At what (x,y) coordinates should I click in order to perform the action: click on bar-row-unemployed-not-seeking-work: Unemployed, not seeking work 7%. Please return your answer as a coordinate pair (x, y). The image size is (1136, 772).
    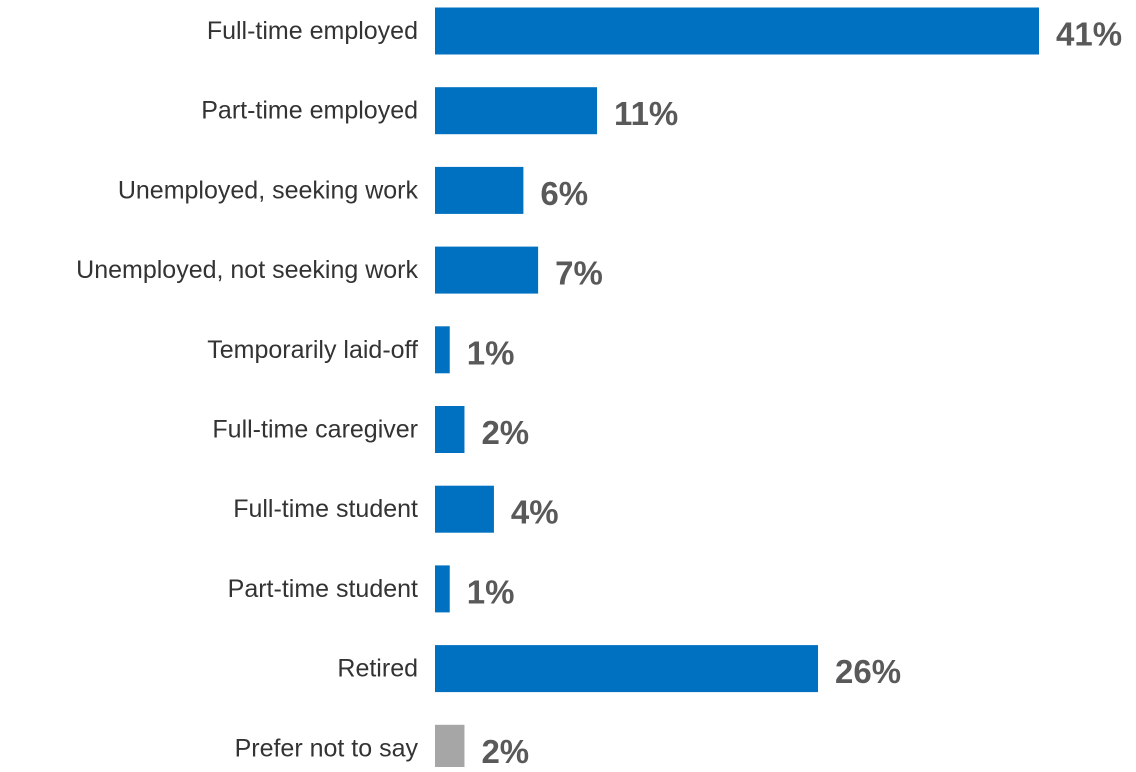
    Looking at the image, I should click on (339, 270).